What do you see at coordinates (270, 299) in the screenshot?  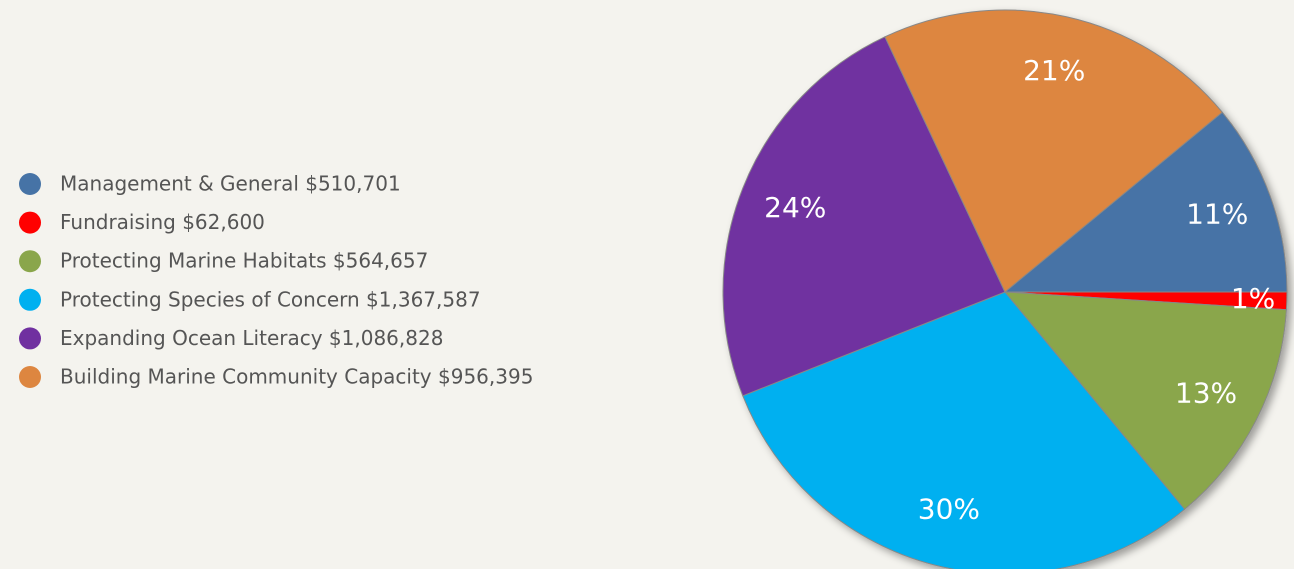 I see `legend-label: Protecting Species of Concern $1,367,587` at bounding box center [270, 299].